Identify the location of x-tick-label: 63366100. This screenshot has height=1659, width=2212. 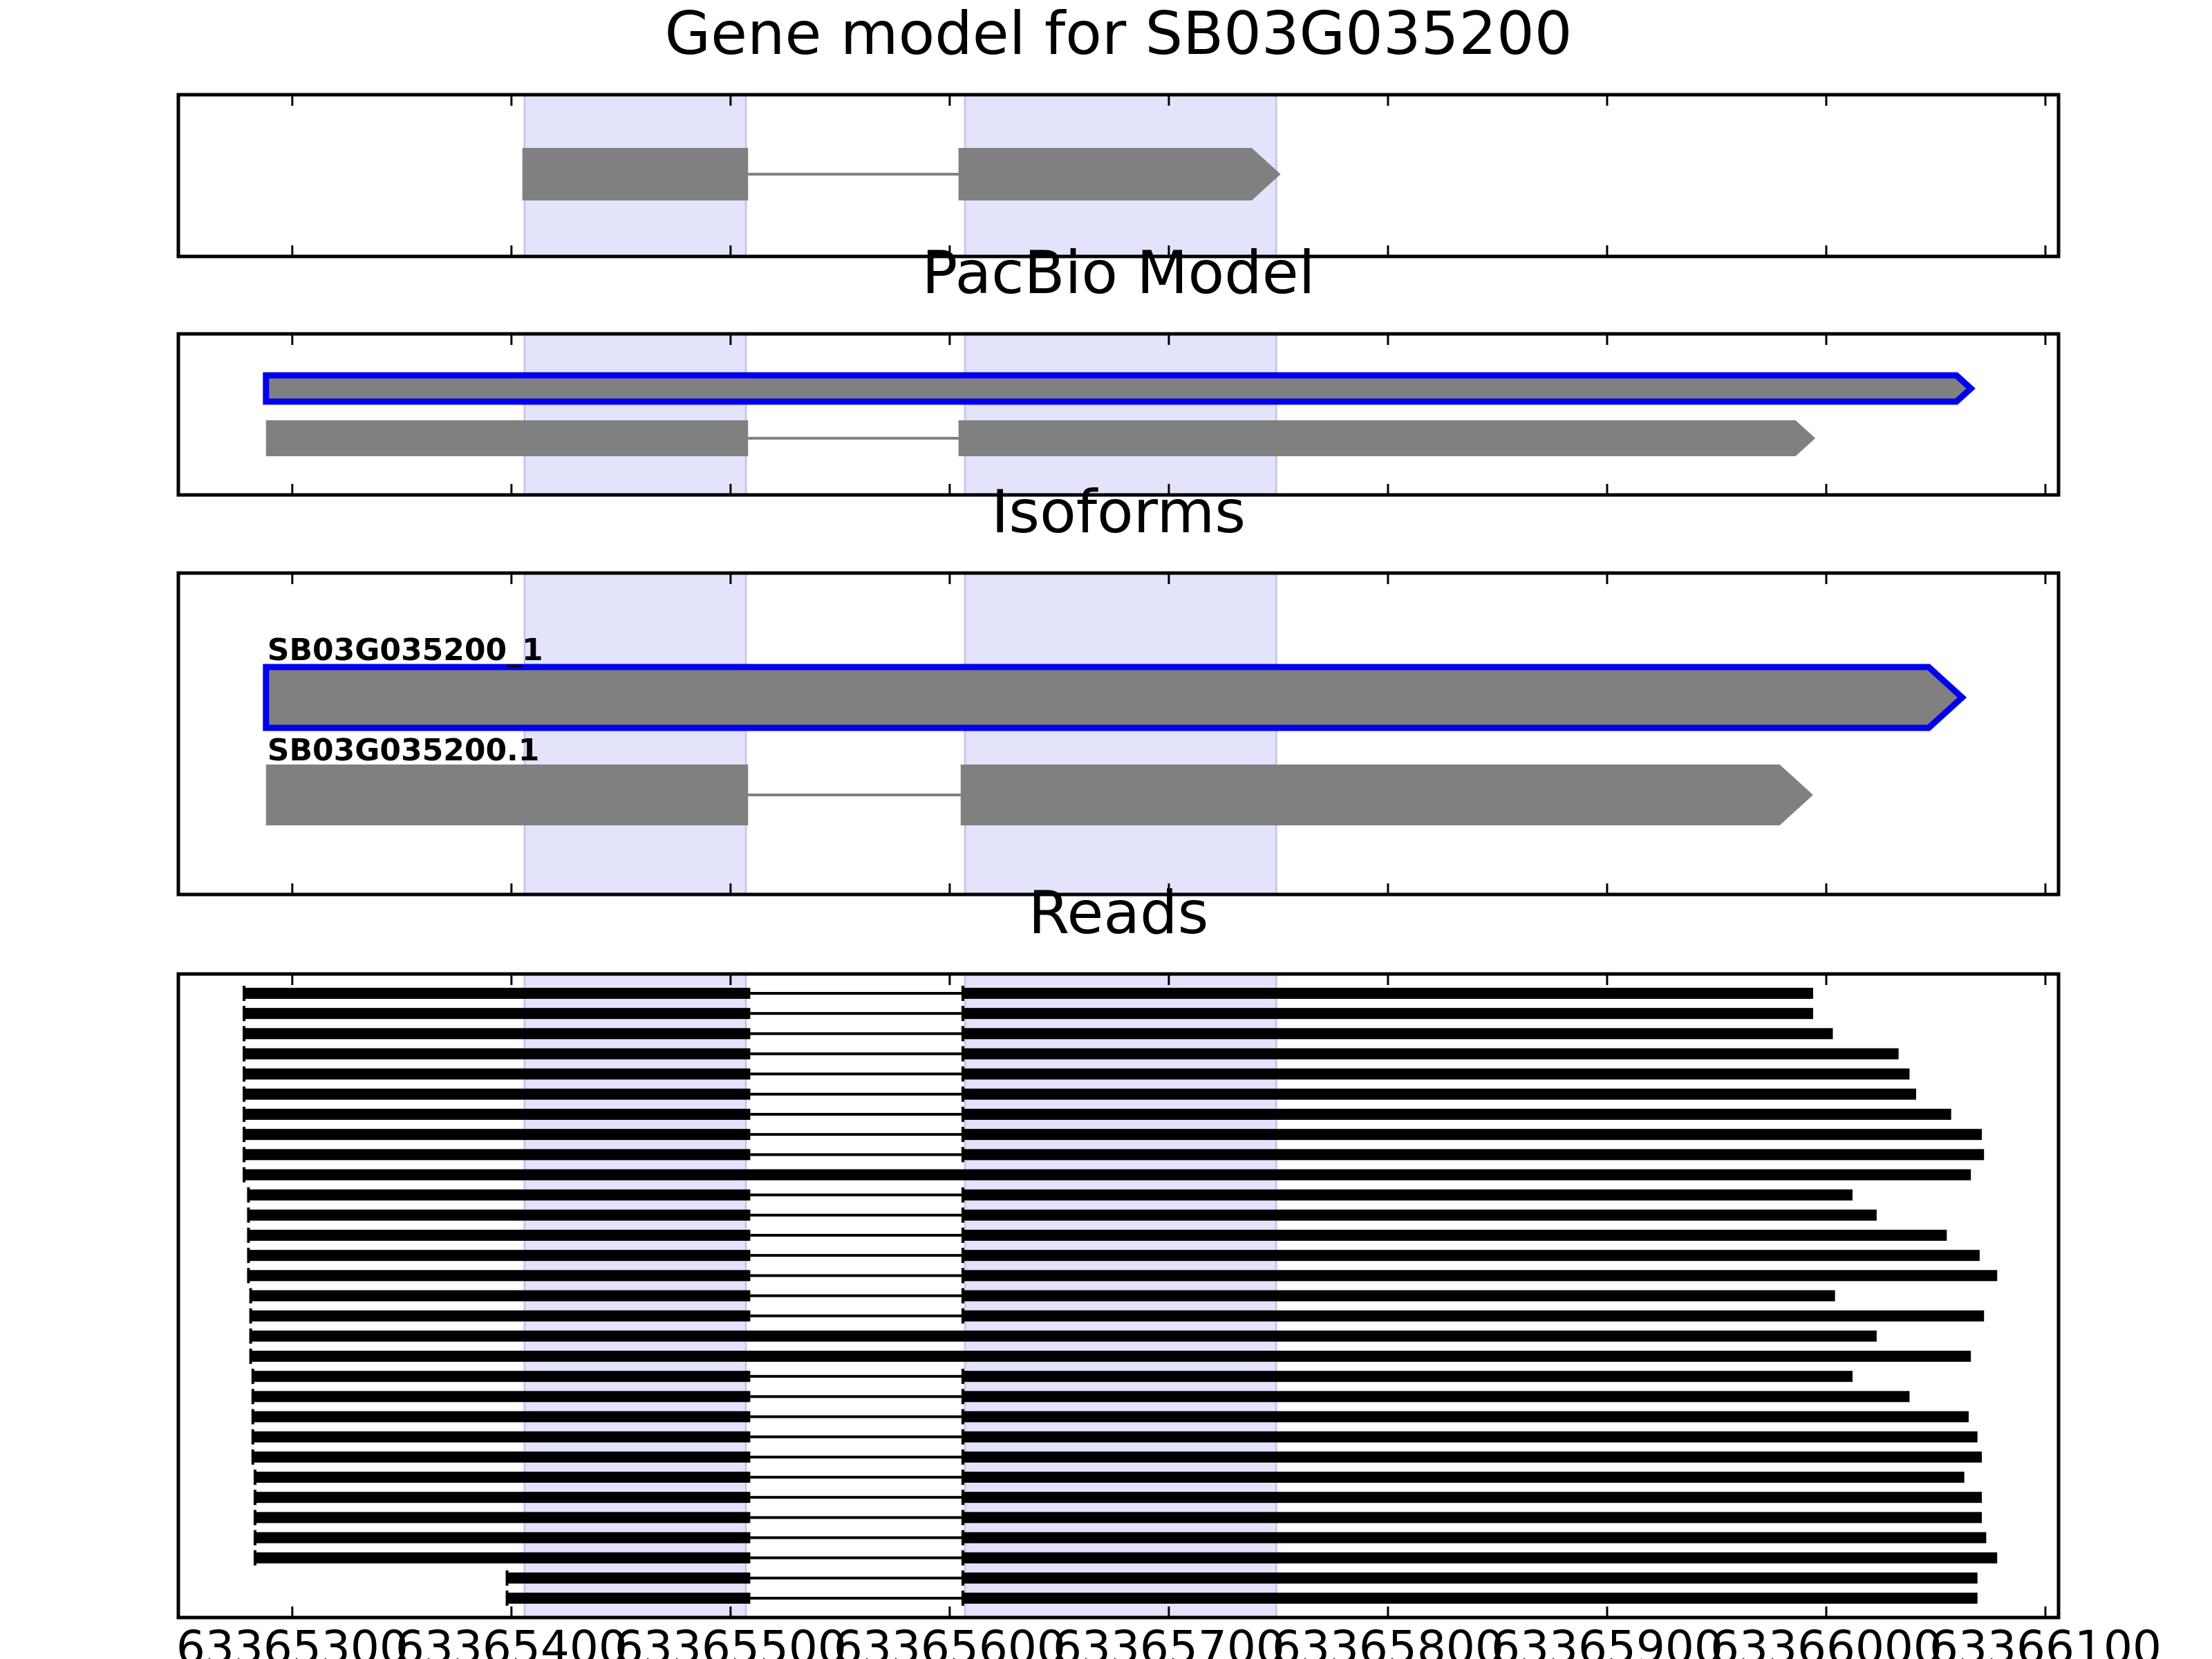
(2046, 1640).